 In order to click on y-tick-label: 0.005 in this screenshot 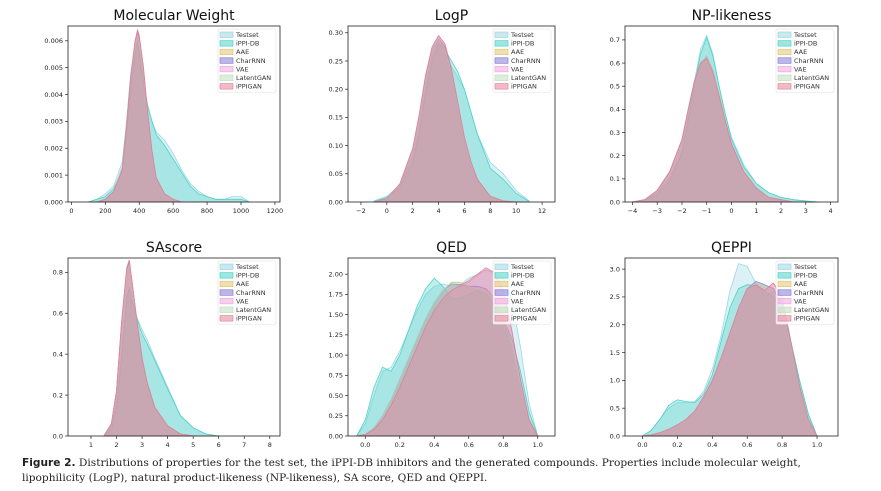, I will do `click(53, 68)`.